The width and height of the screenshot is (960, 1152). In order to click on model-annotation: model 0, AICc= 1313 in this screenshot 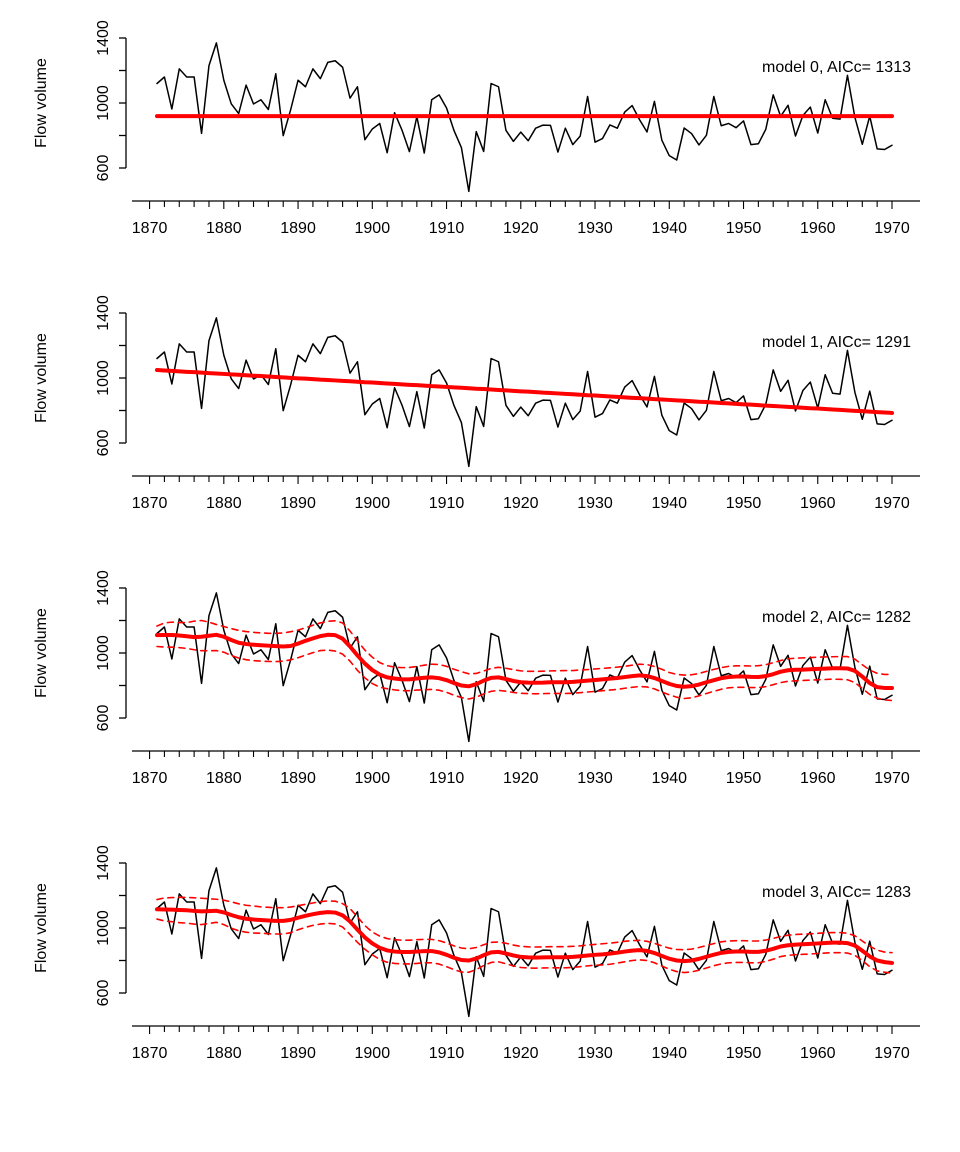, I will do `click(836, 67)`.